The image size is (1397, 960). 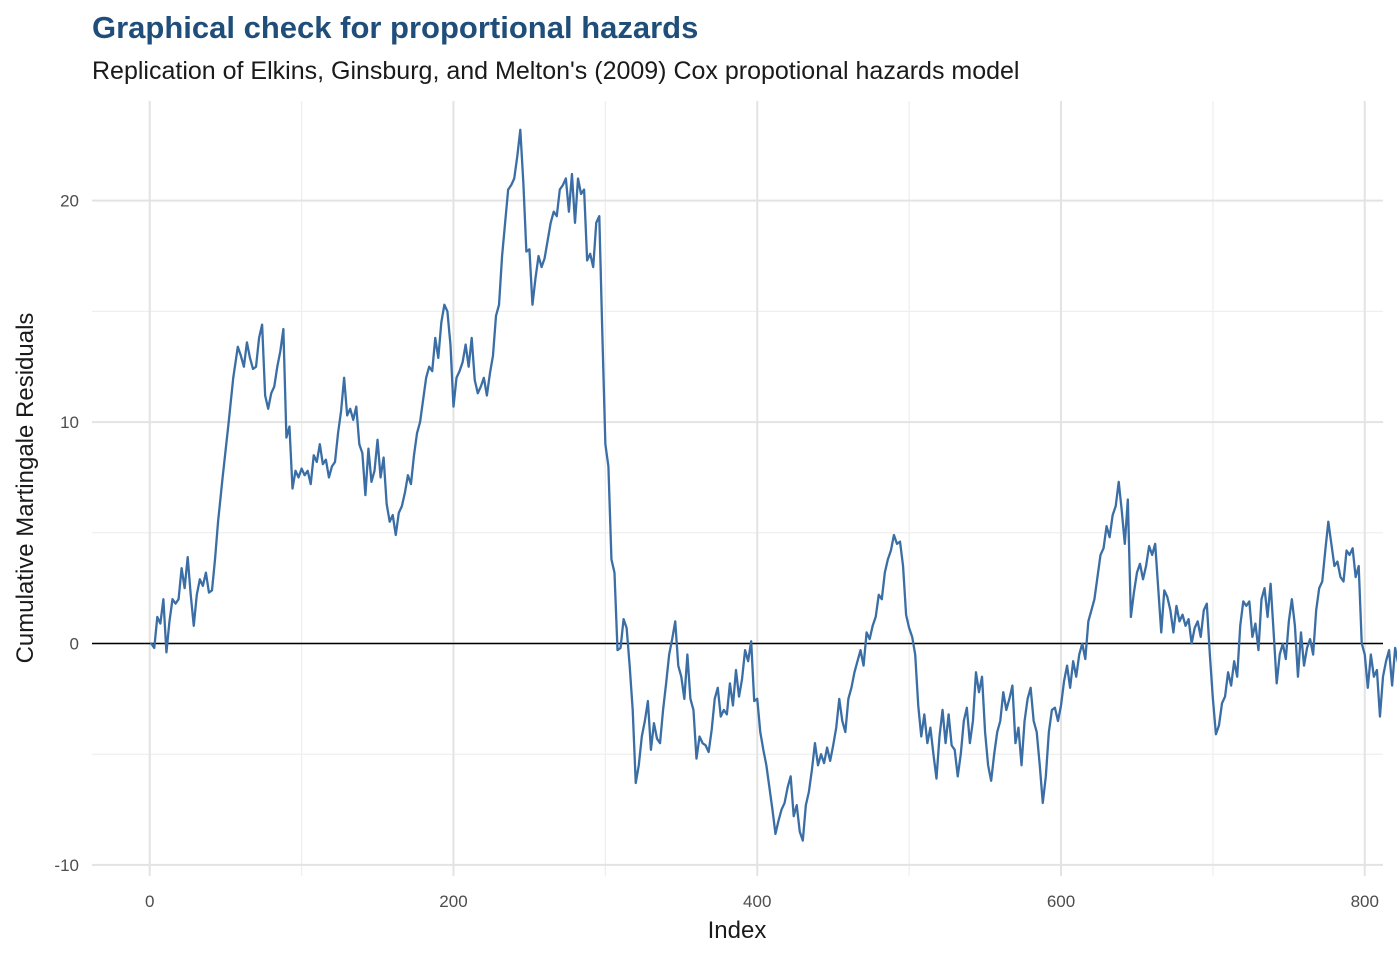 I want to click on x-tick-label: 0, so click(x=149, y=901).